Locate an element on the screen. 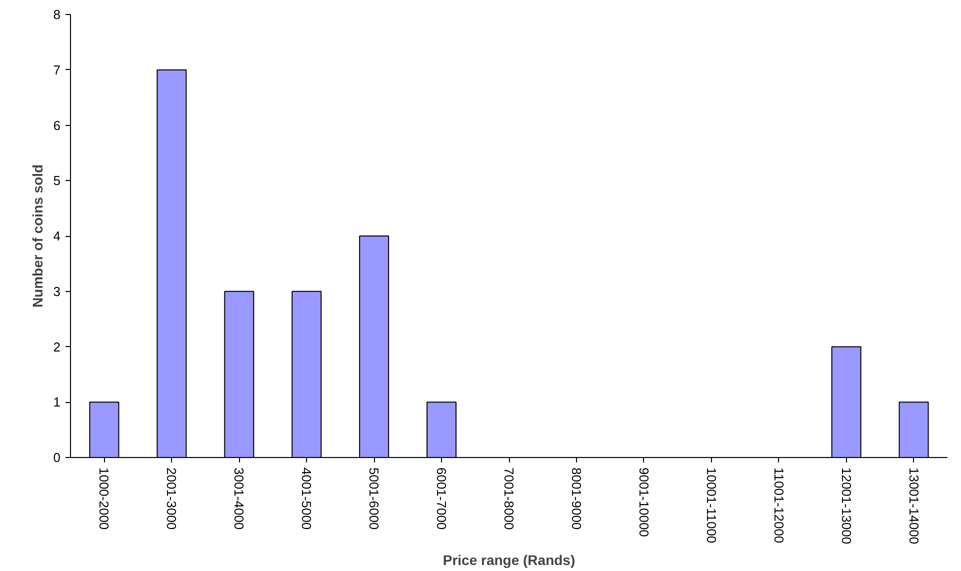  x-tick-label: 8001-9000 is located at coordinates (576, 499).